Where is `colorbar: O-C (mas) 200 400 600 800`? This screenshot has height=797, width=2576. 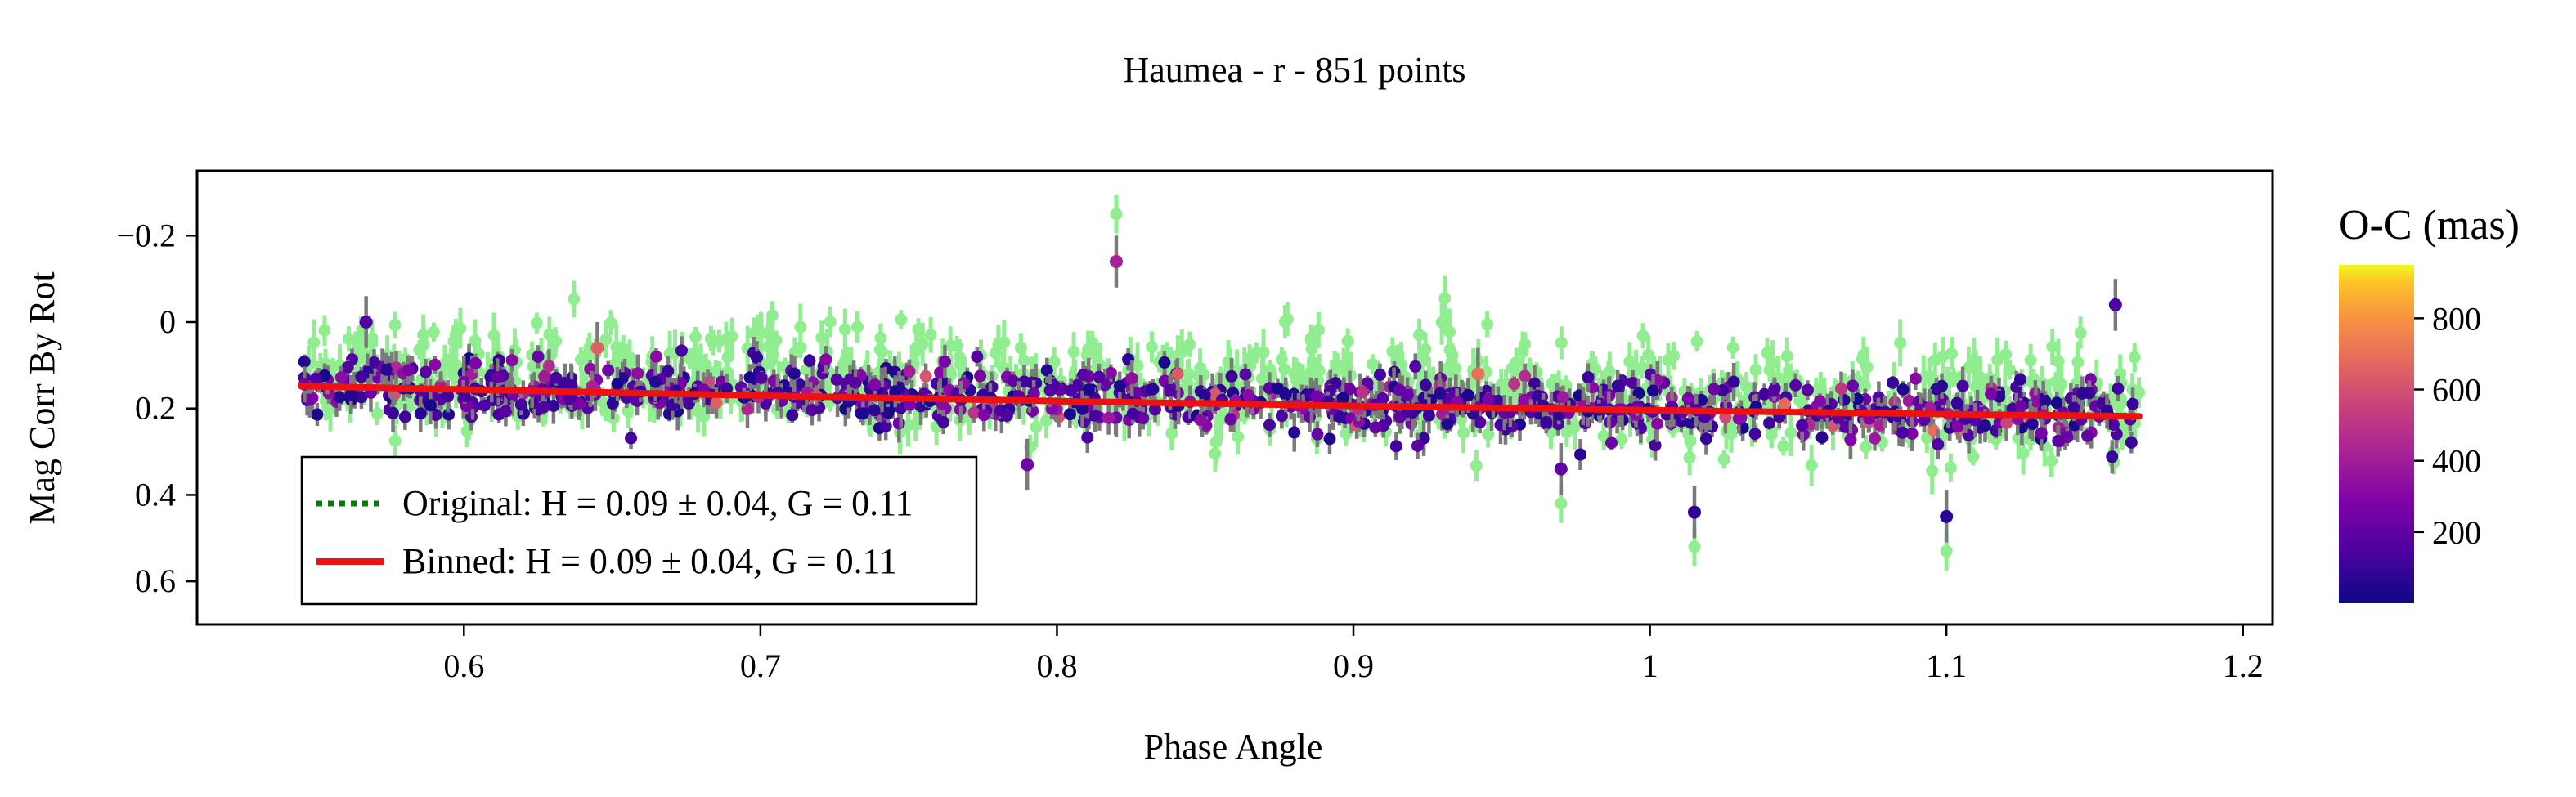 colorbar: O-C (mas) 200 400 600 800 is located at coordinates (2429, 402).